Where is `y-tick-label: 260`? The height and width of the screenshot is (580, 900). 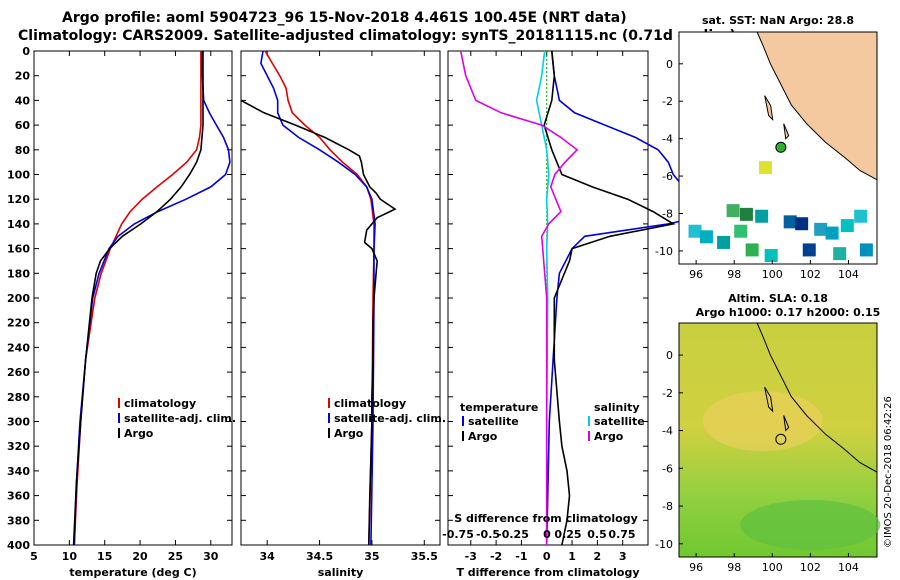
y-tick-label: 260 is located at coordinates (18, 372).